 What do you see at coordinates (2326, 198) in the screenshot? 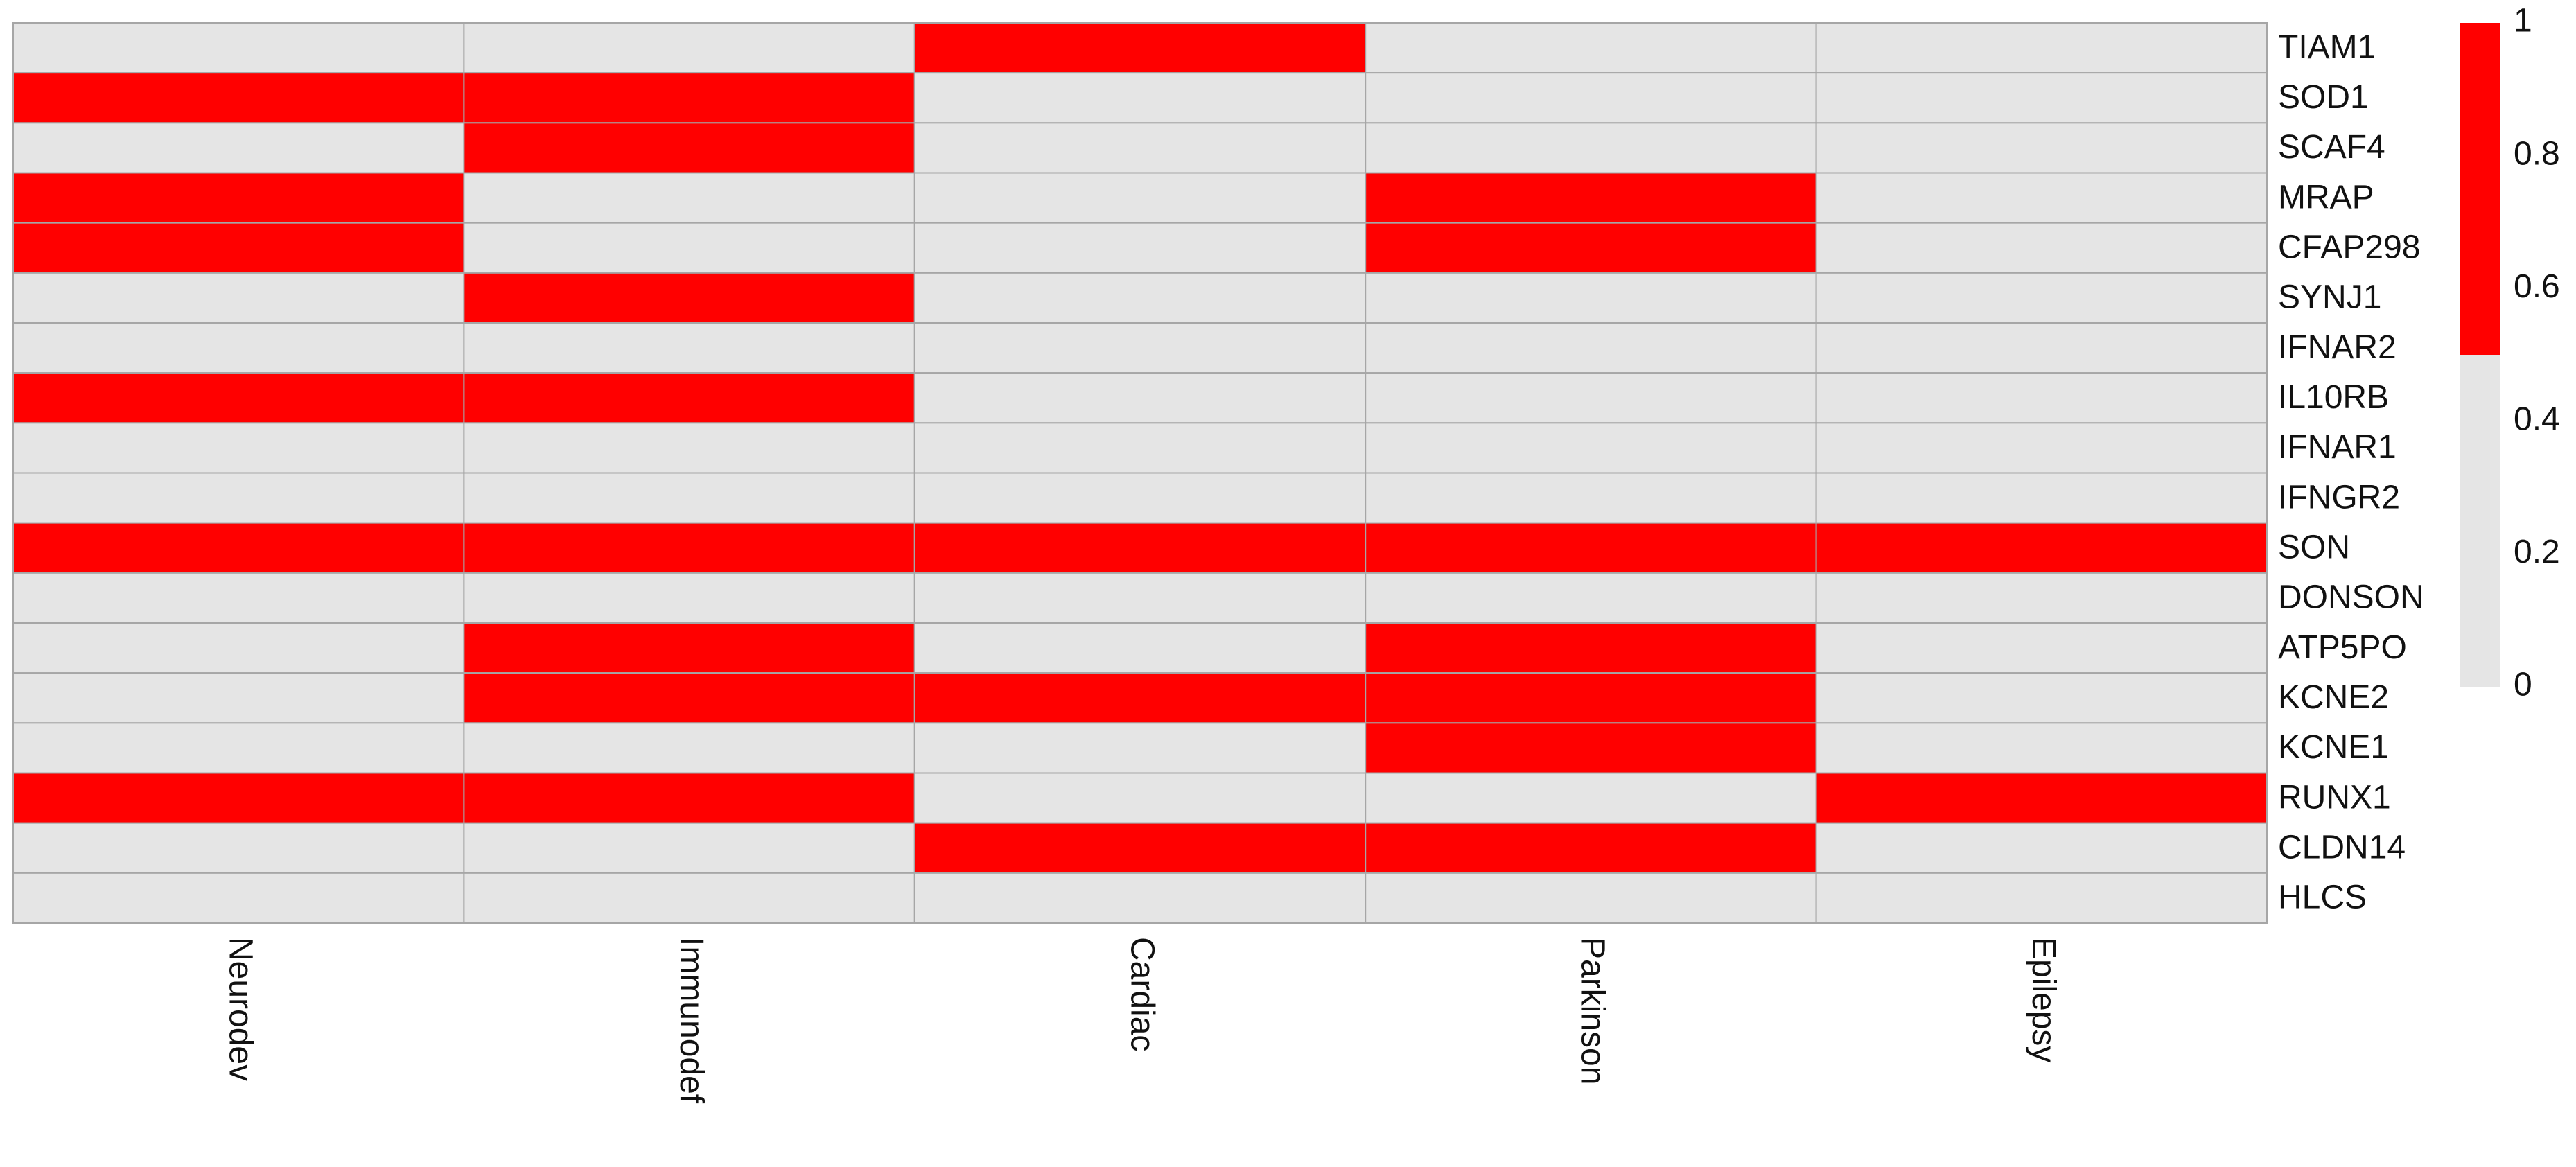
I see `row-label: MRAP` at bounding box center [2326, 198].